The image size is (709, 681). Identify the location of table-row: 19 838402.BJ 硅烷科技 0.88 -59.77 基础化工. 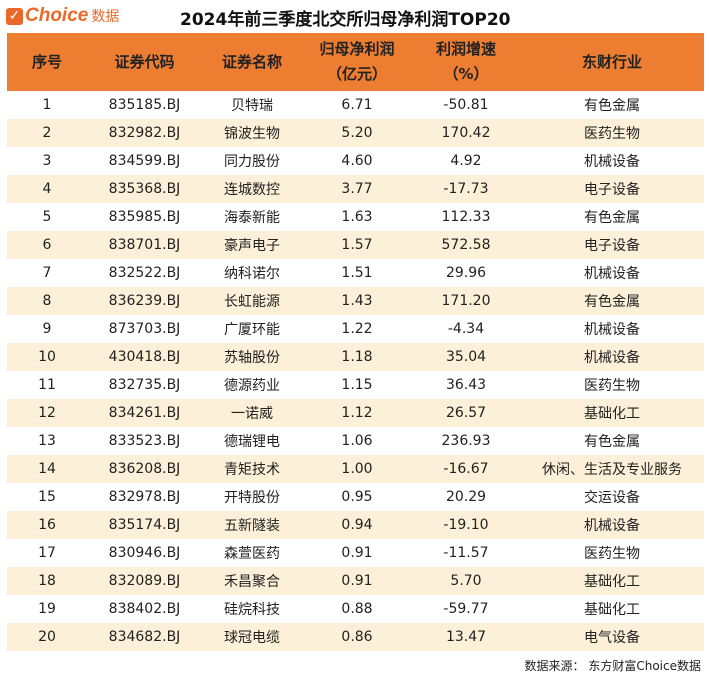
(355, 609).